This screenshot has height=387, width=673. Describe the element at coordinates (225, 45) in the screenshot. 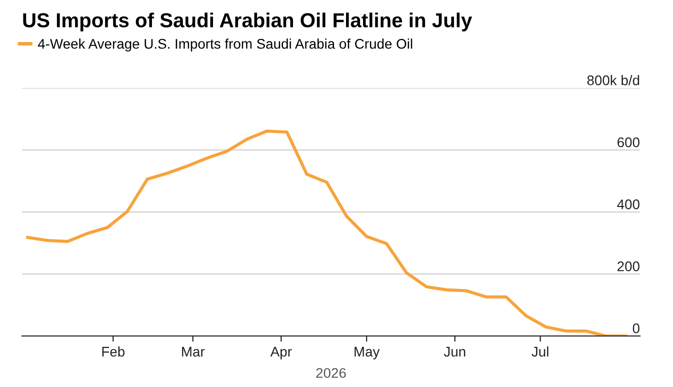

I see `legend-label: 4-Week Average U.S. Imports from Saudi Arabia of Crude Oil` at that location.